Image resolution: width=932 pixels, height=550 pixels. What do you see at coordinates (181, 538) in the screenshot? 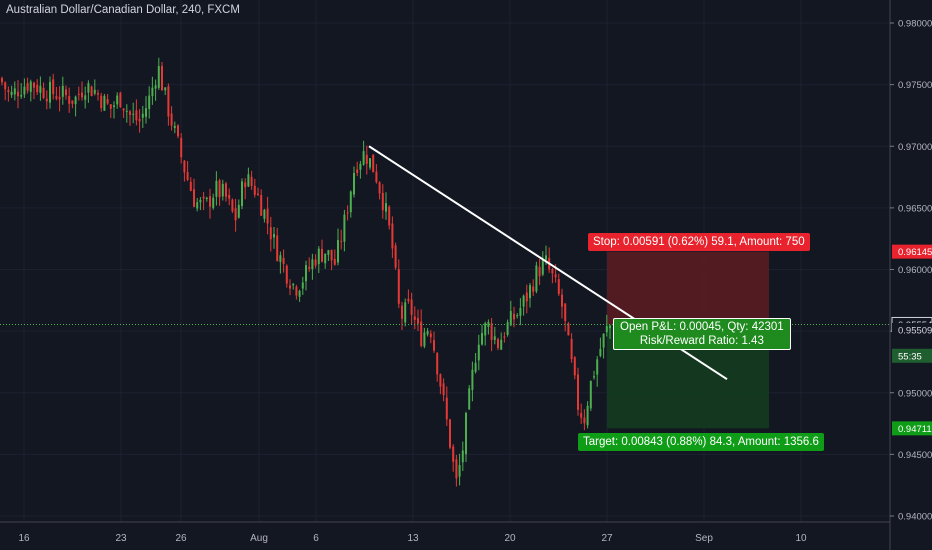
I see `x-tick-label: 26` at bounding box center [181, 538].